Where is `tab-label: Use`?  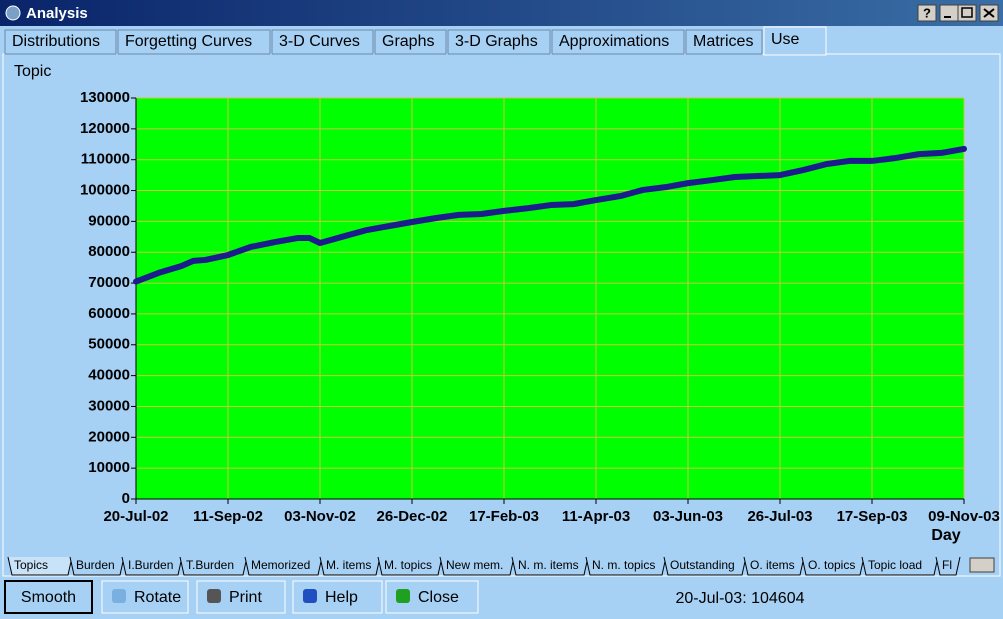 tab-label: Use is located at coordinates (785, 39).